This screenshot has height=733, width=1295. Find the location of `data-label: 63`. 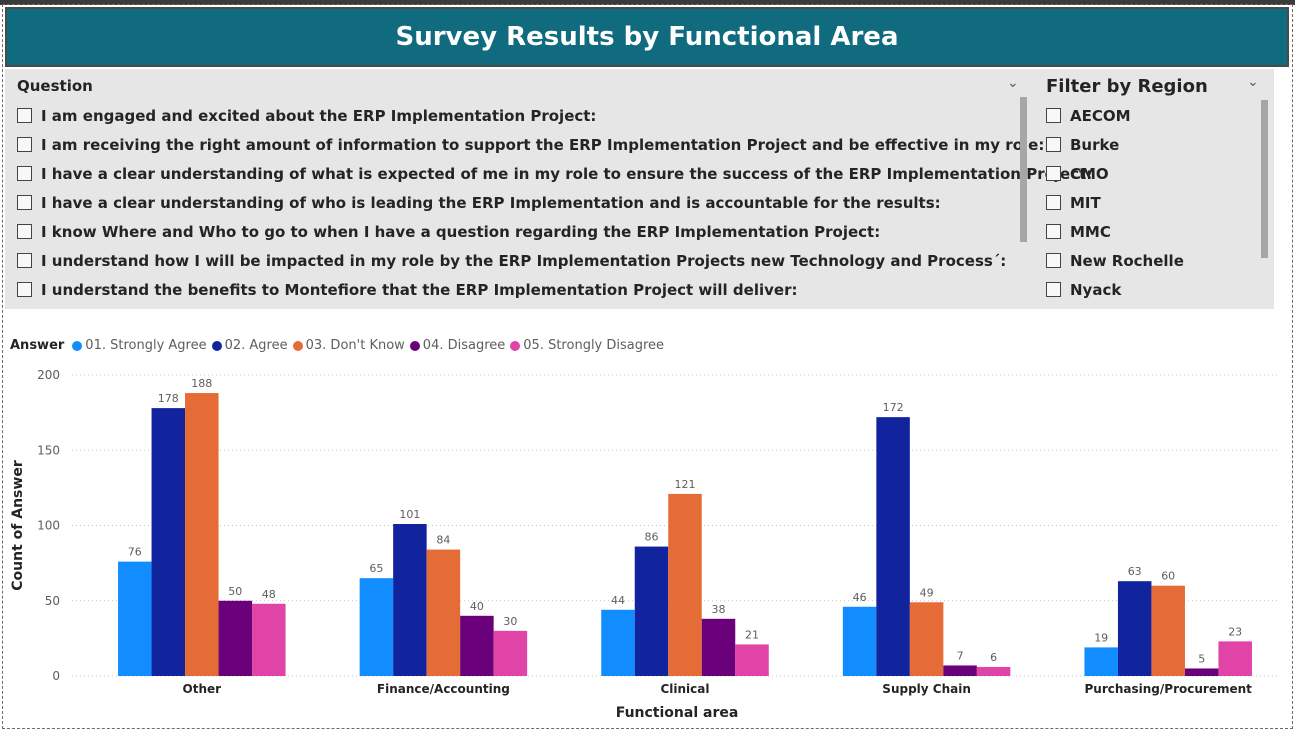

data-label: 63 is located at coordinates (1135, 571).